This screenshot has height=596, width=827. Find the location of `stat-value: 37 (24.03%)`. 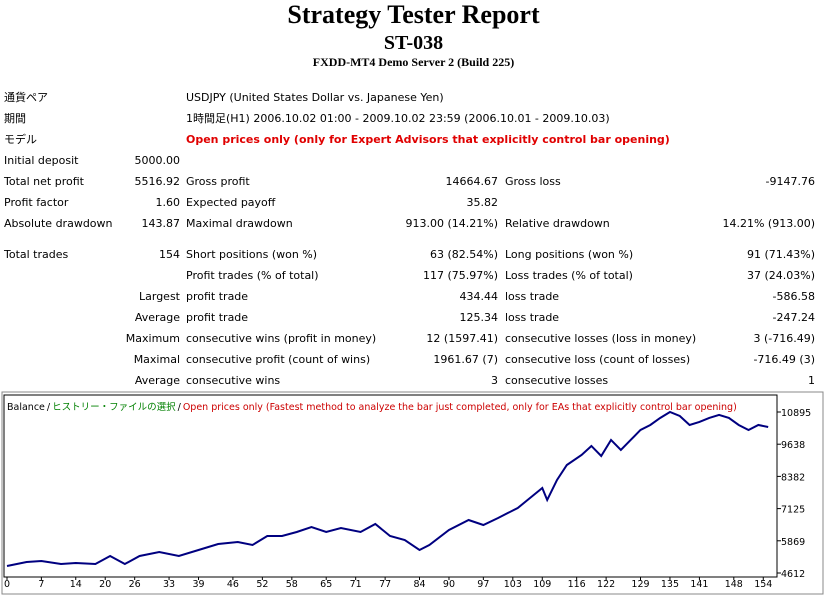

stat-value: 37 (24.03%) is located at coordinates (780, 275).